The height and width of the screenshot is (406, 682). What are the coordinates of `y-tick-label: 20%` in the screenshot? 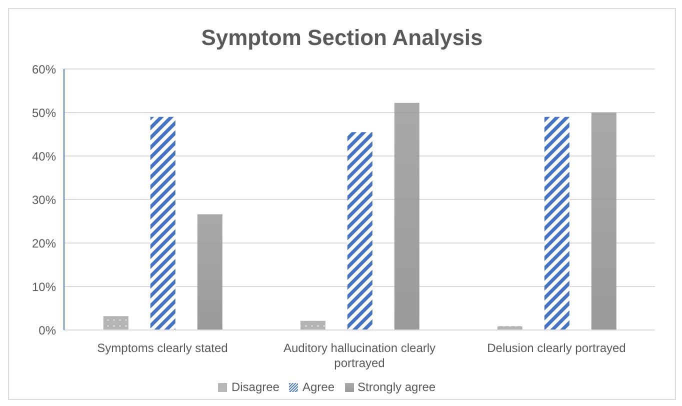 It's located at (44, 243).